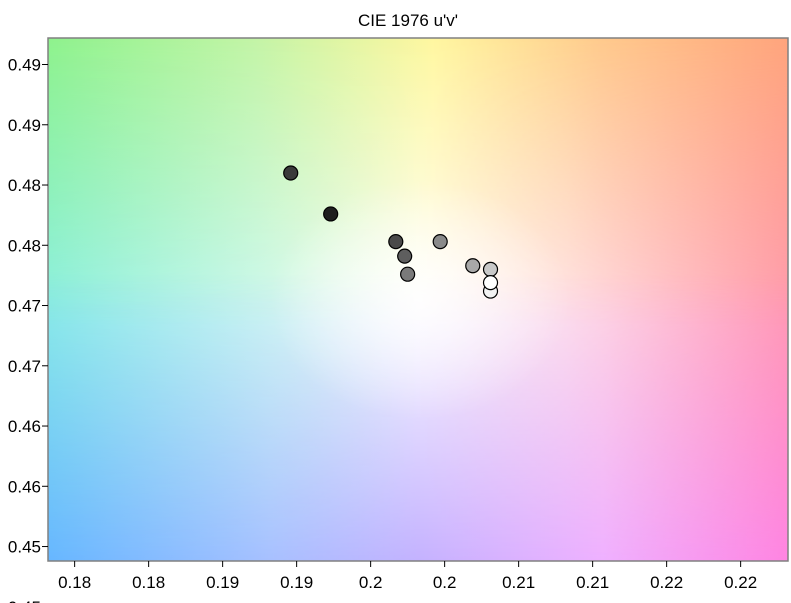 This screenshot has height=603, width=791. What do you see at coordinates (408, 20) in the screenshot?
I see `chart-title: CIE 1976 u'v'` at bounding box center [408, 20].